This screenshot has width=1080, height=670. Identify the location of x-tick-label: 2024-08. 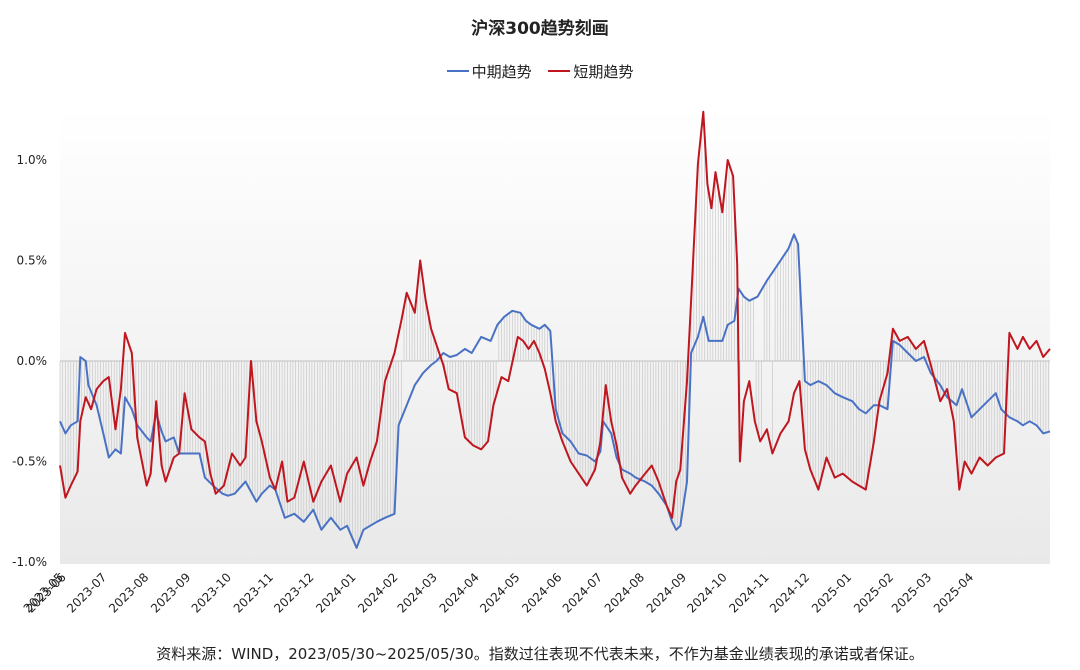
(624, 592).